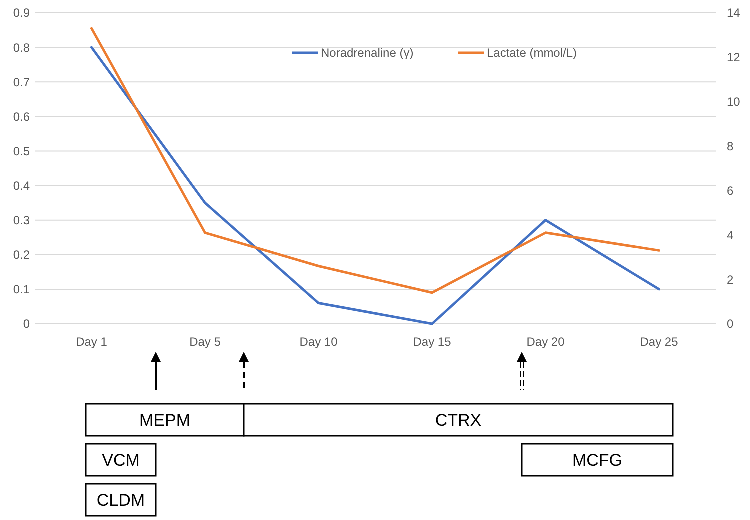 This screenshot has width=750, height=520. What do you see at coordinates (730, 279) in the screenshot?
I see `y2-tick-label: 2` at bounding box center [730, 279].